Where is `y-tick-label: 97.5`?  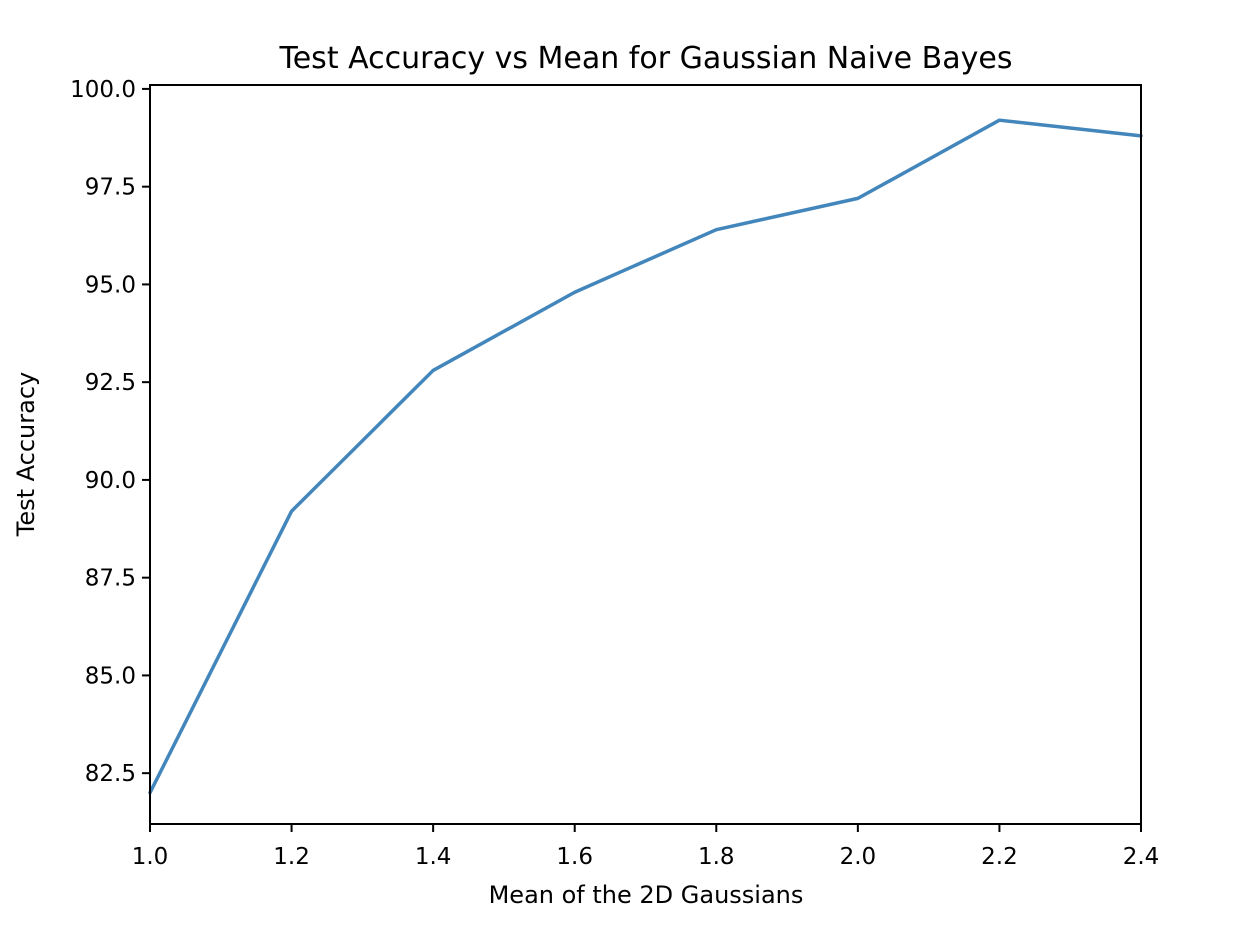 y-tick-label: 97.5 is located at coordinates (110, 188).